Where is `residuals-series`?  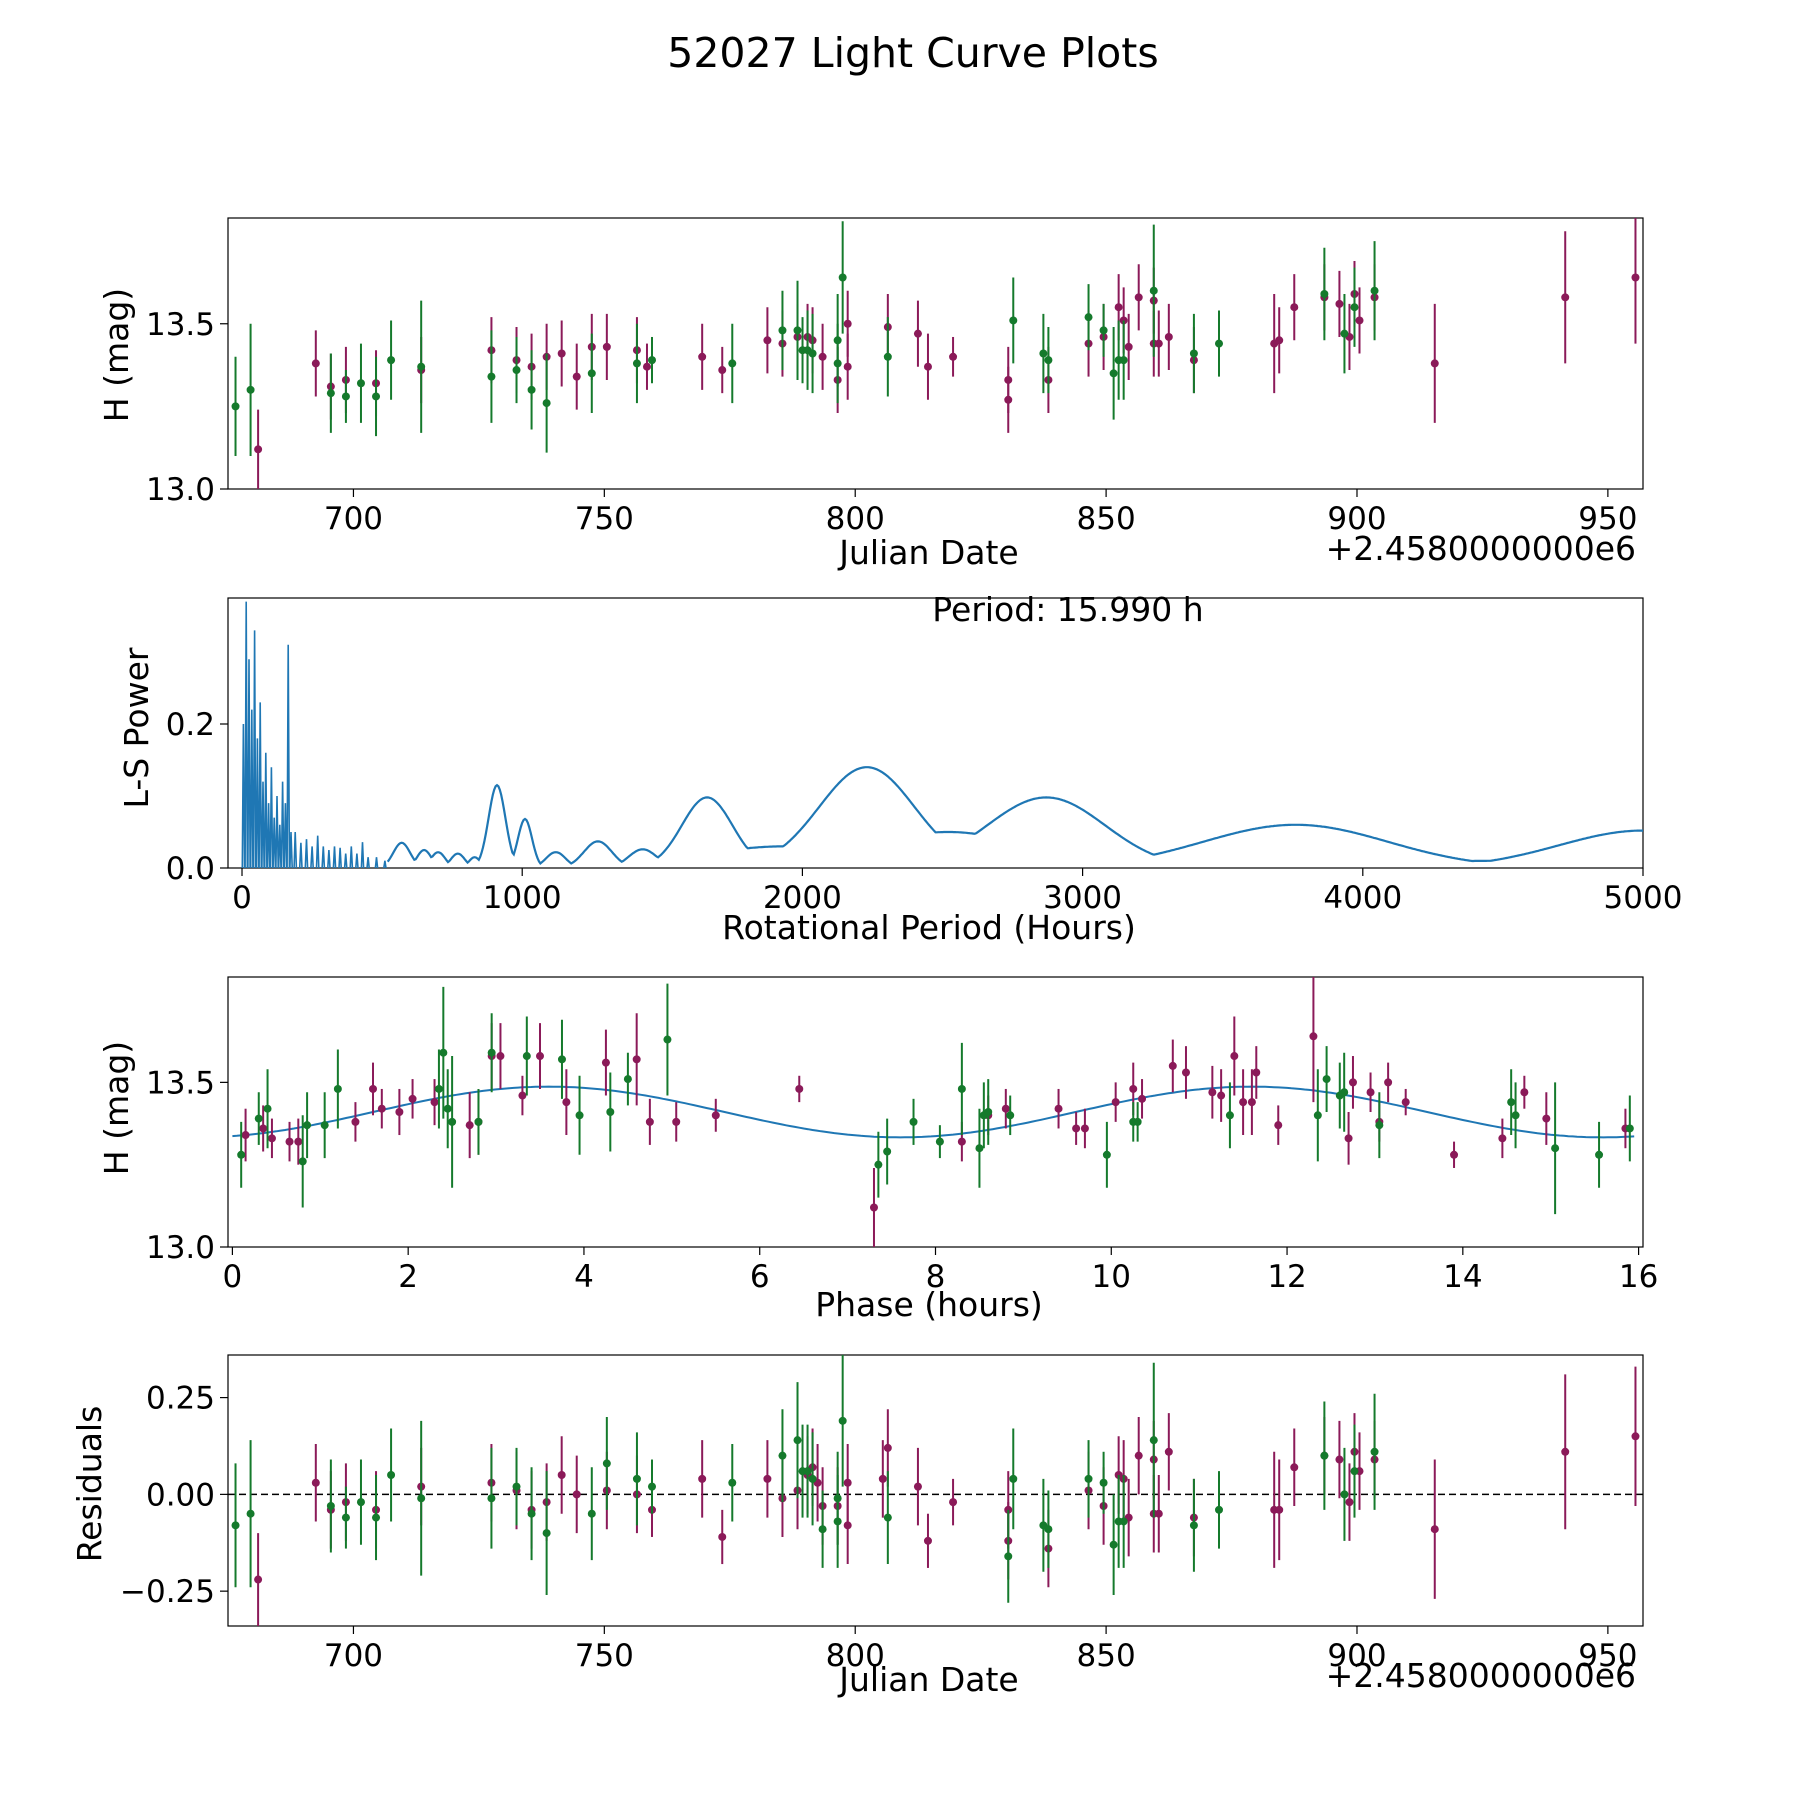 residuals-series is located at coordinates (805, 1479).